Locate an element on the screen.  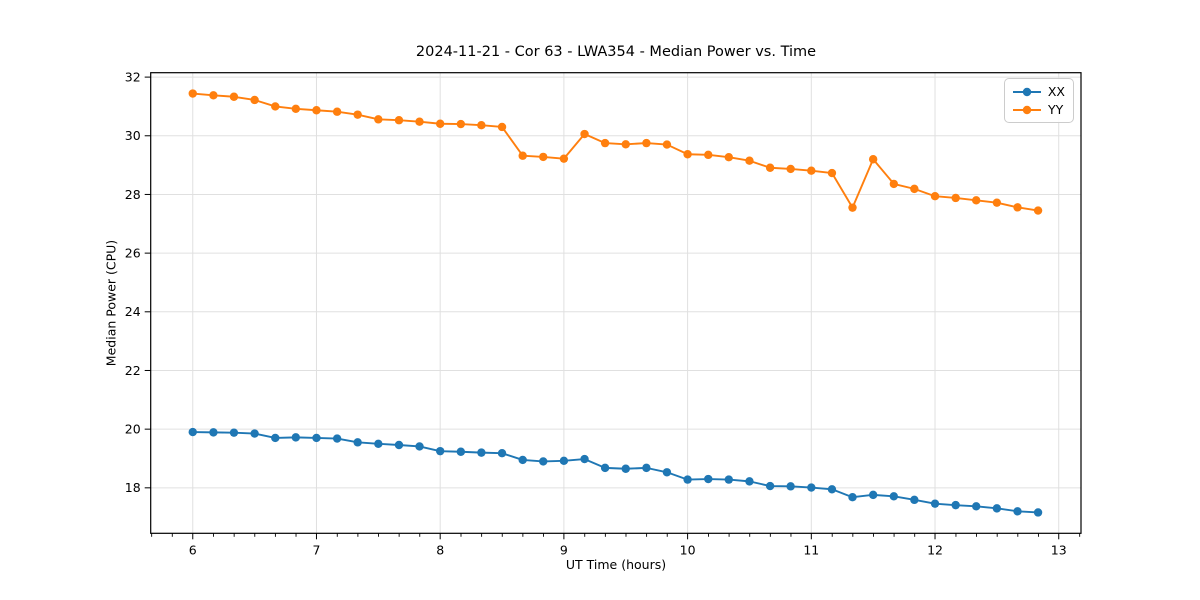
legend-item-yy: YY is located at coordinates (1038, 109).